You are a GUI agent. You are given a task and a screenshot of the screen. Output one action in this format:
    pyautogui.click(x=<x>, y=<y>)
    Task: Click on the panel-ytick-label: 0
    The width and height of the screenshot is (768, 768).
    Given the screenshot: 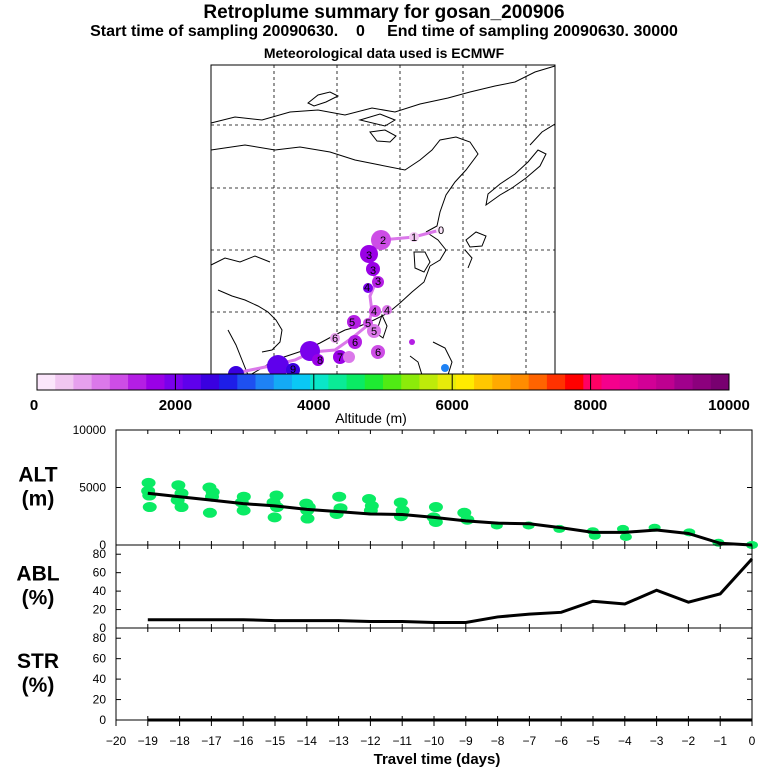 What is the action you would take?
    pyautogui.click(x=102, y=628)
    